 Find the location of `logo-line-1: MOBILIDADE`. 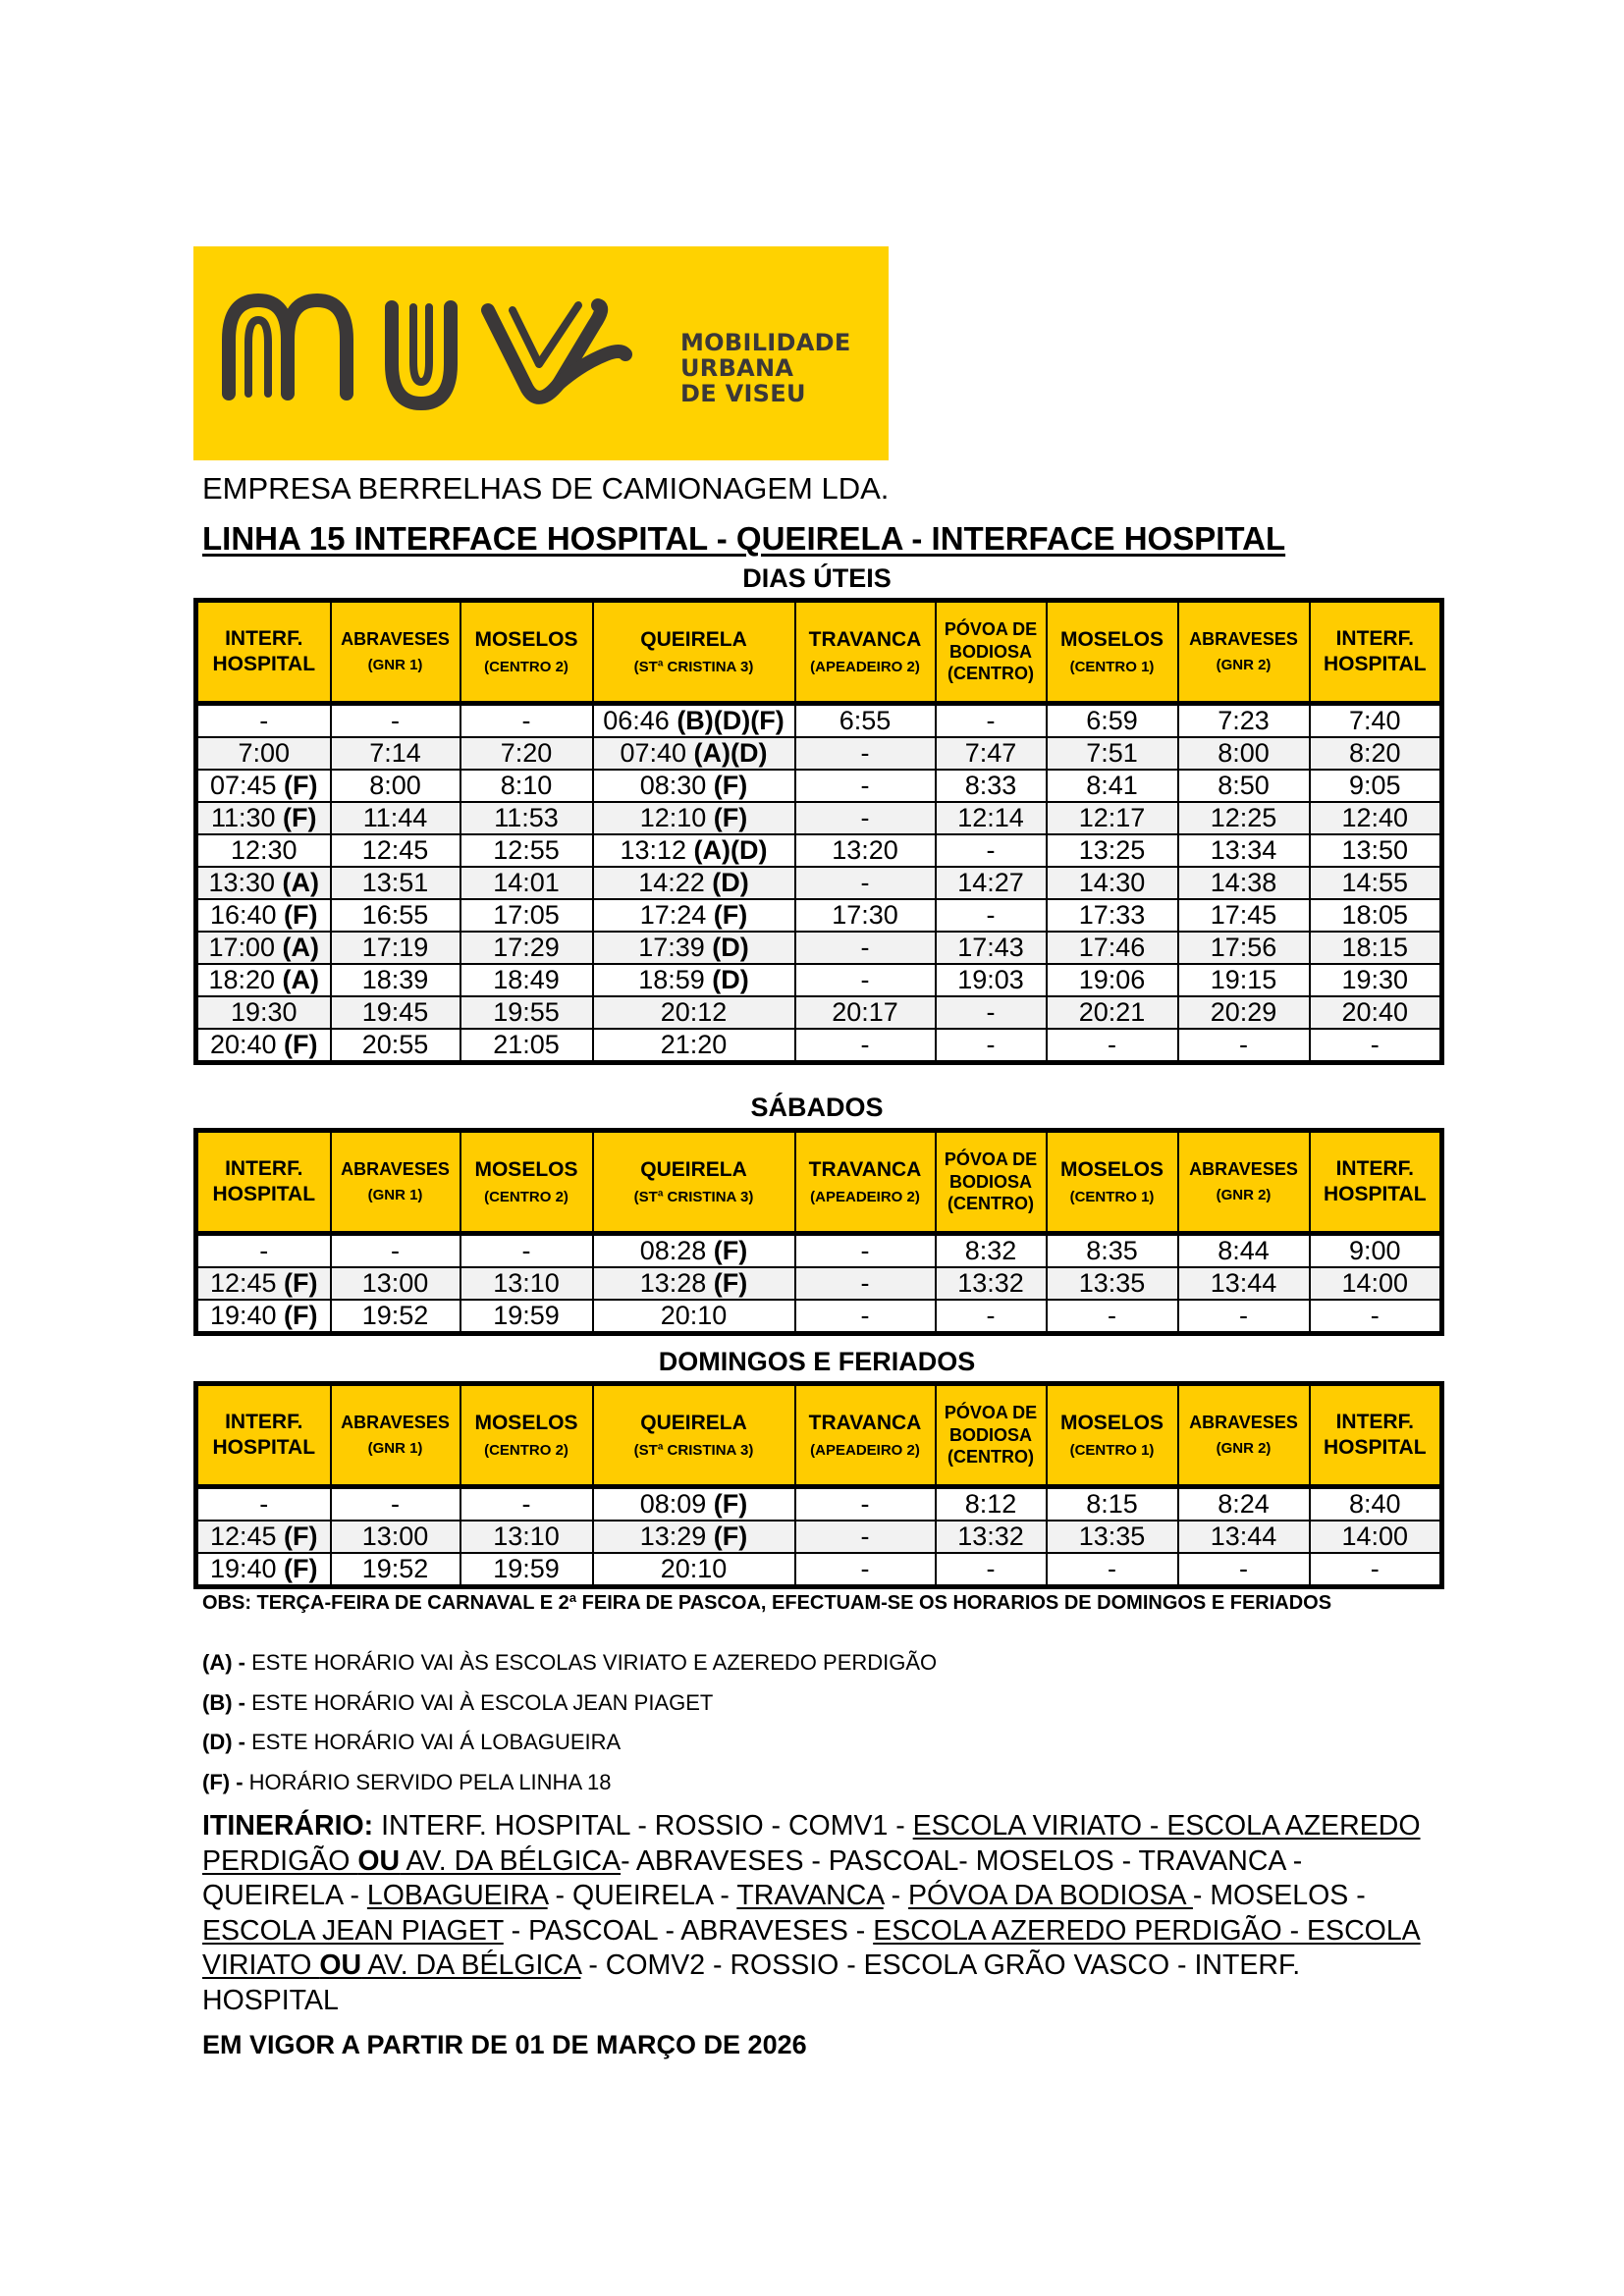

logo-line-1: MOBILIDADE is located at coordinates (765, 342).